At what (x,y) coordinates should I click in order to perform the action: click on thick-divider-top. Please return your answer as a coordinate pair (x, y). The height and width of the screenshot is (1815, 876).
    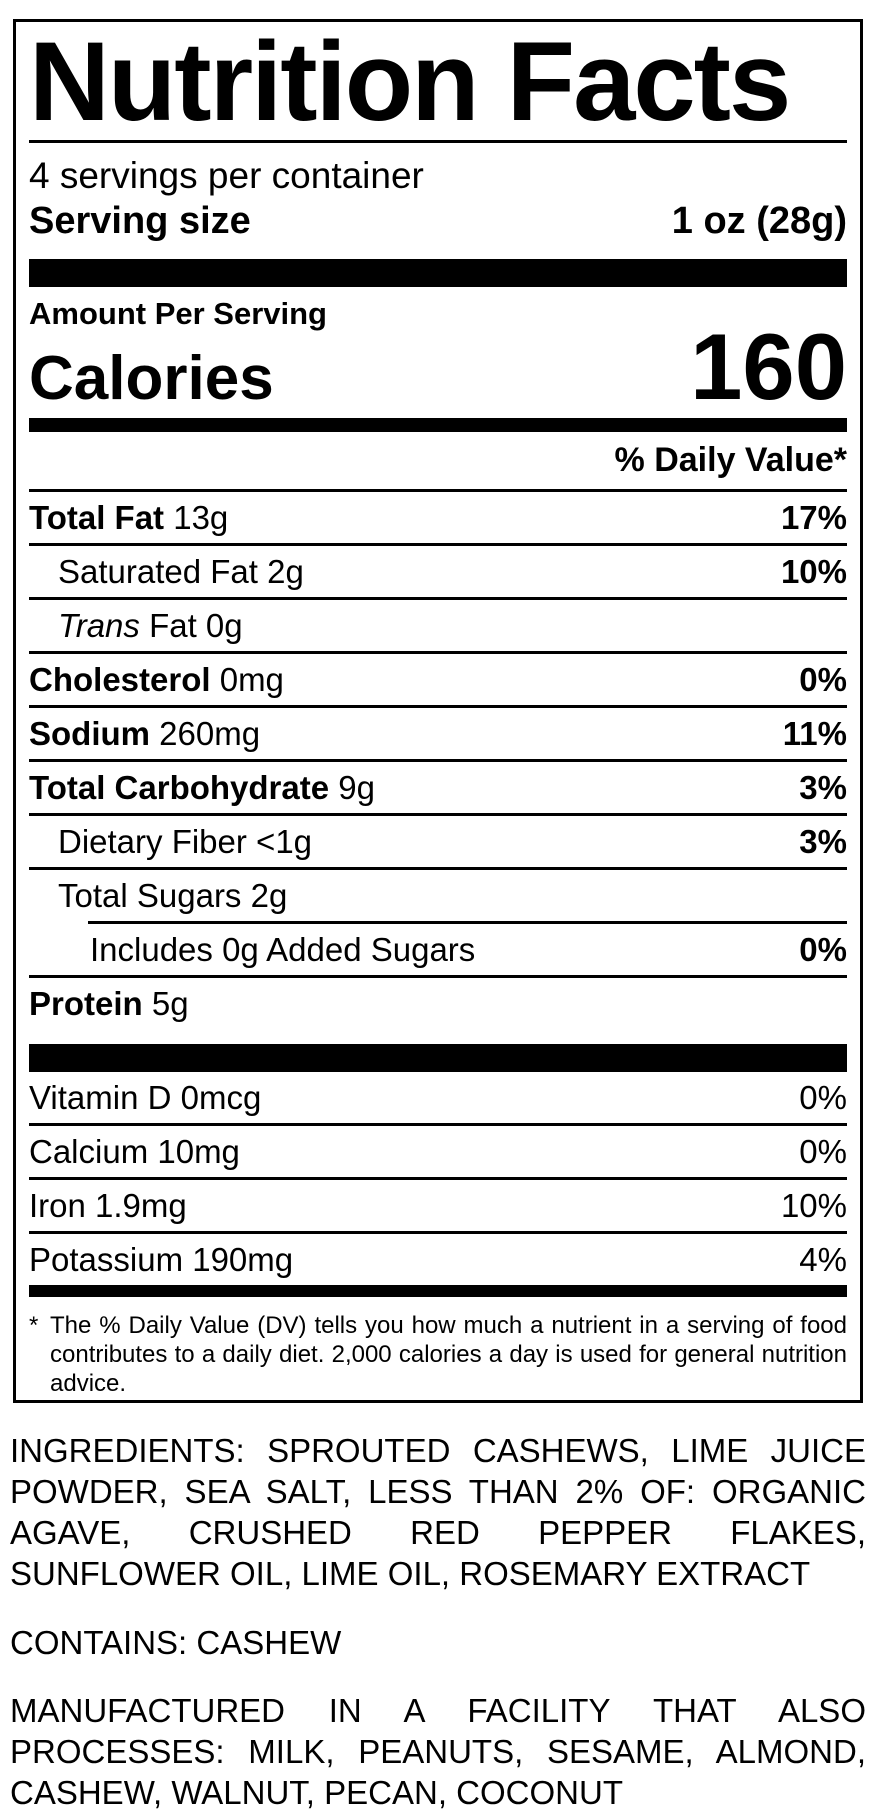
    Looking at the image, I should click on (438, 272).